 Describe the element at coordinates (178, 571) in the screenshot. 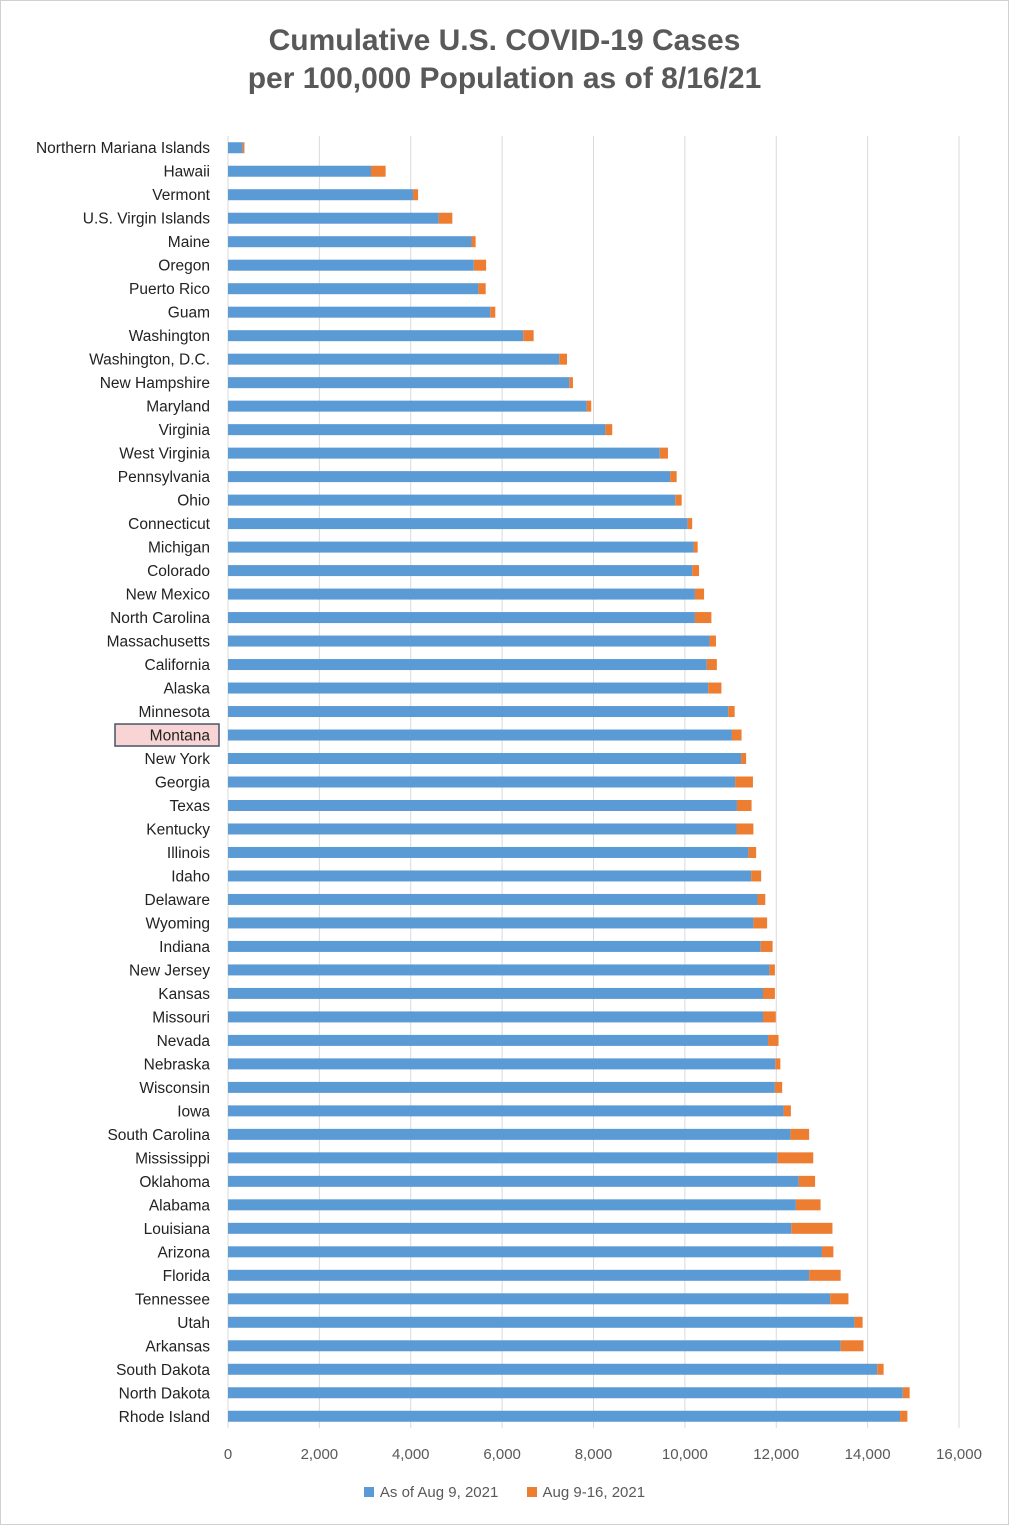

I see `category-label: Colorado` at that location.